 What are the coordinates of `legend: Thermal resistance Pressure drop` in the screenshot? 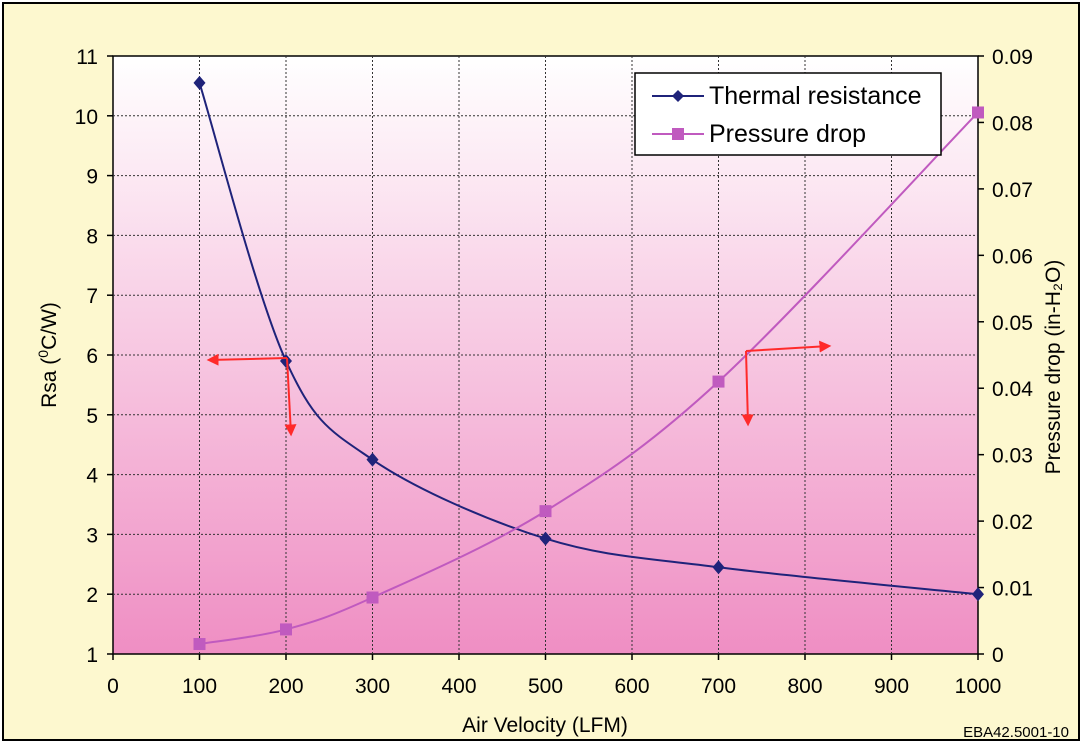 It's located at (788, 114).